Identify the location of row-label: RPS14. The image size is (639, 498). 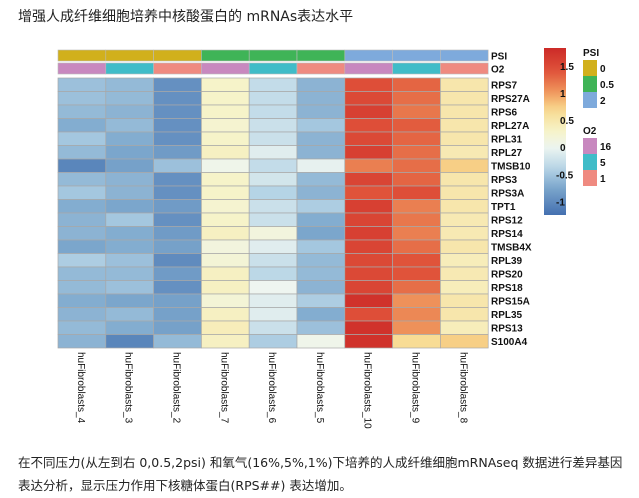
(507, 234).